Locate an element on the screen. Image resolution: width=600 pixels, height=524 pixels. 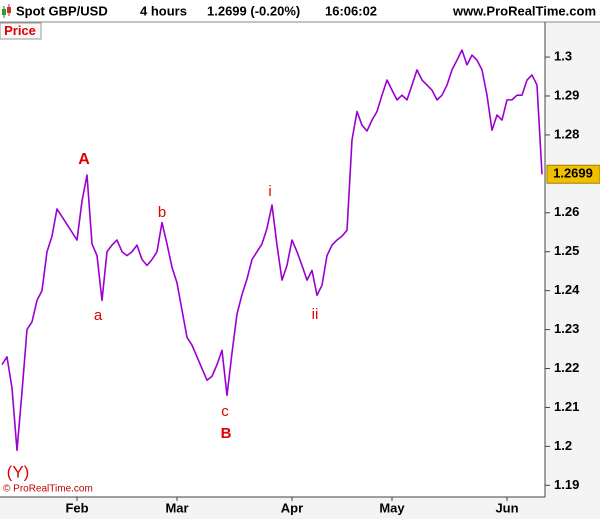
y-tick-label: 1.28 is located at coordinates (566, 133).